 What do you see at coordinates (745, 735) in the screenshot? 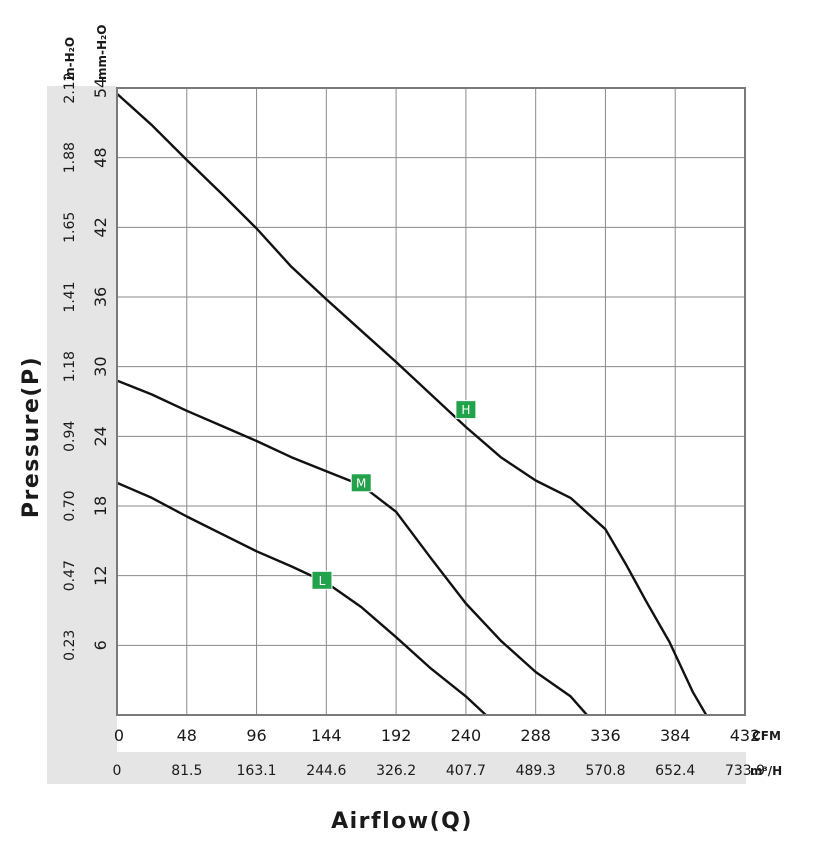
I see `x-tick-label: 432` at bounding box center [745, 735].